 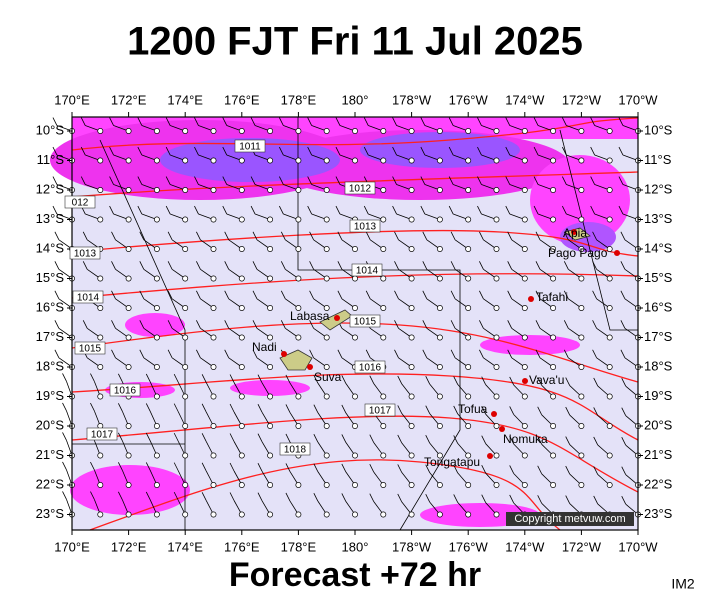 What do you see at coordinates (125, 391) in the screenshot?
I see `isobar-label: 1016` at bounding box center [125, 391].